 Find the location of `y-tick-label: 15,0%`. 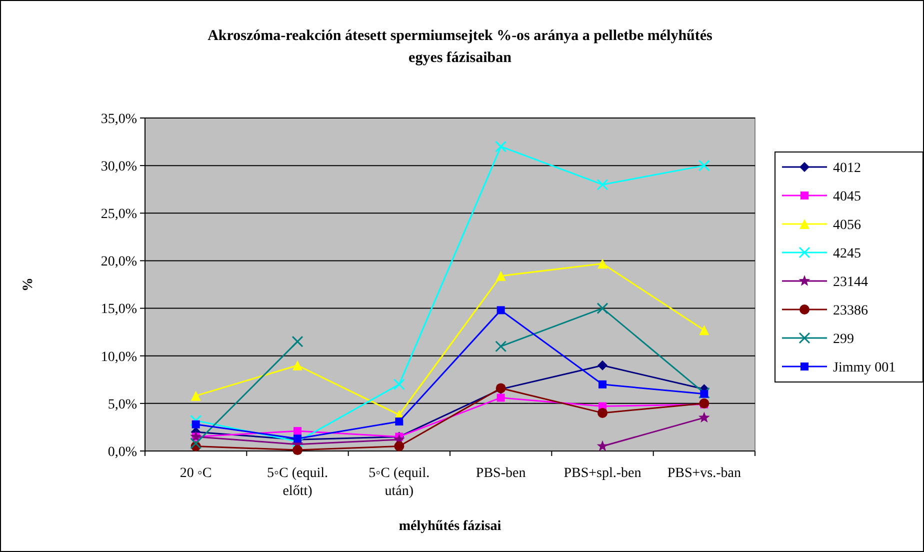

y-tick-label: 15,0% is located at coordinates (119, 310).